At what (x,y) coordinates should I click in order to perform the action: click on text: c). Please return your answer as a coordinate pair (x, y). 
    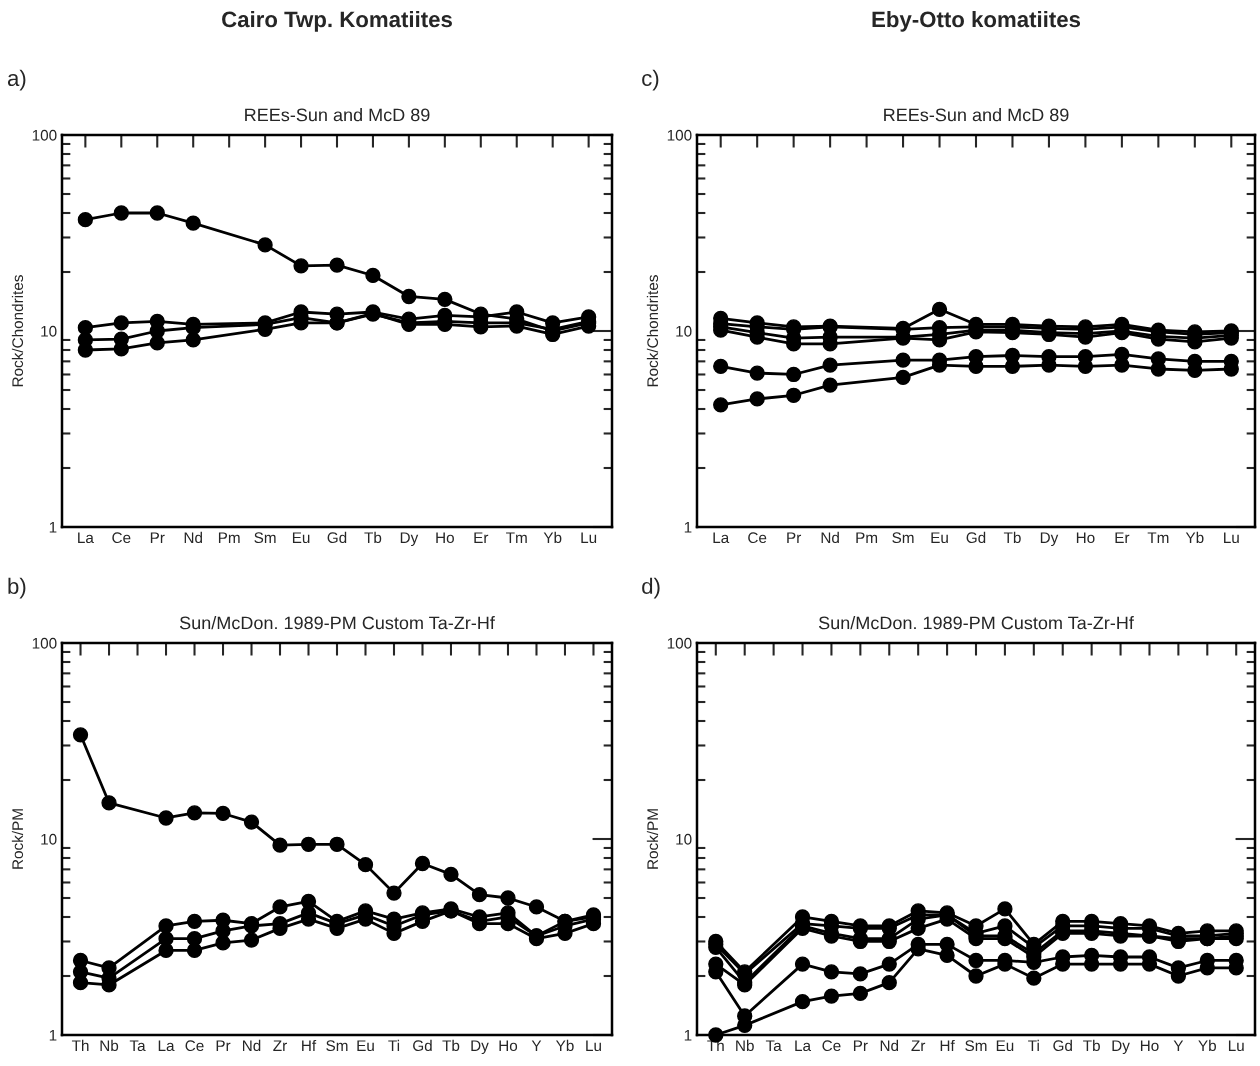
    Looking at the image, I should click on (650, 80).